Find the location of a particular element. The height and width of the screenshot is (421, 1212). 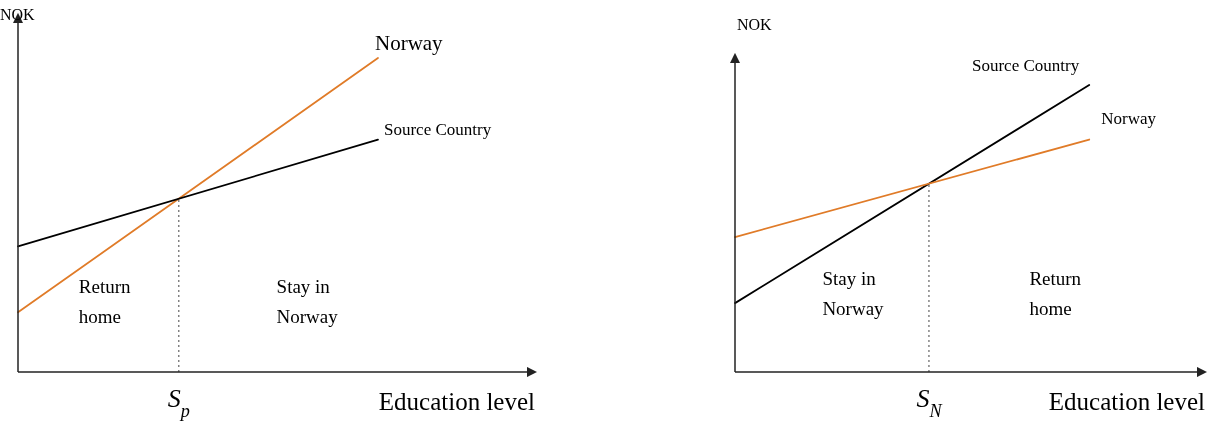

text: S$_{N}$ is located at coordinates (929, 402).